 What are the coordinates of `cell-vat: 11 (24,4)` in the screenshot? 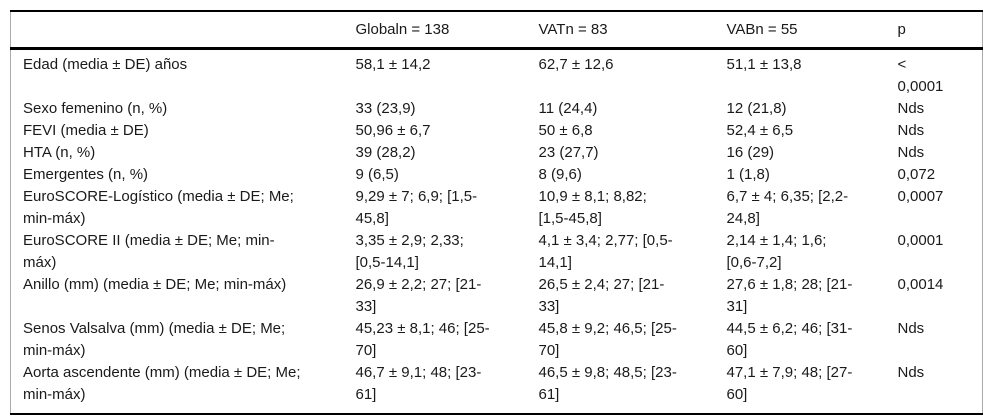 It's located at (568, 108).